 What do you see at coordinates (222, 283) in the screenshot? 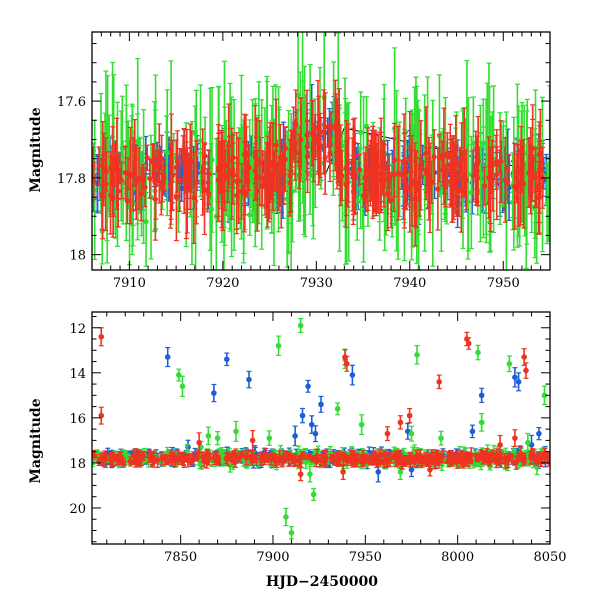
I see `x-tick-label: 7920` at bounding box center [222, 283].